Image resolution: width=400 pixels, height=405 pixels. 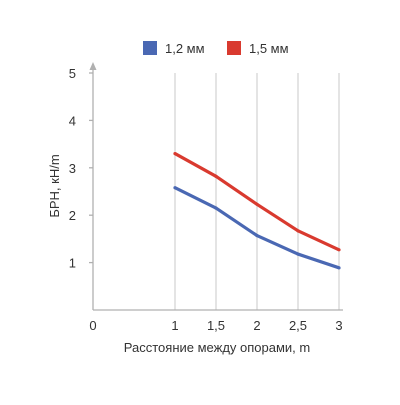 I want to click on y-axis-label: БРН, кН/m, so click(x=54, y=185).